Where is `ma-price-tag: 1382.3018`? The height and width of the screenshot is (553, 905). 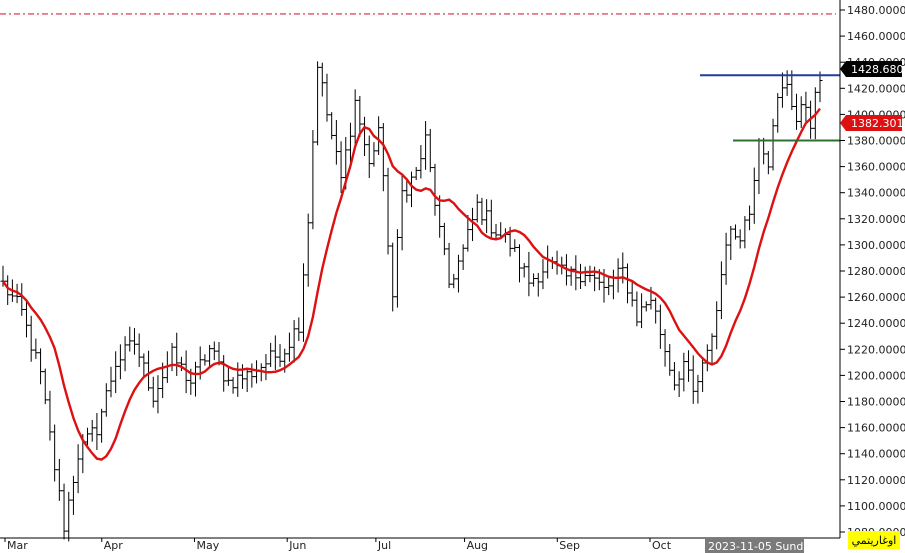
ma-price-tag: 1382.3018 is located at coordinates (872, 123).